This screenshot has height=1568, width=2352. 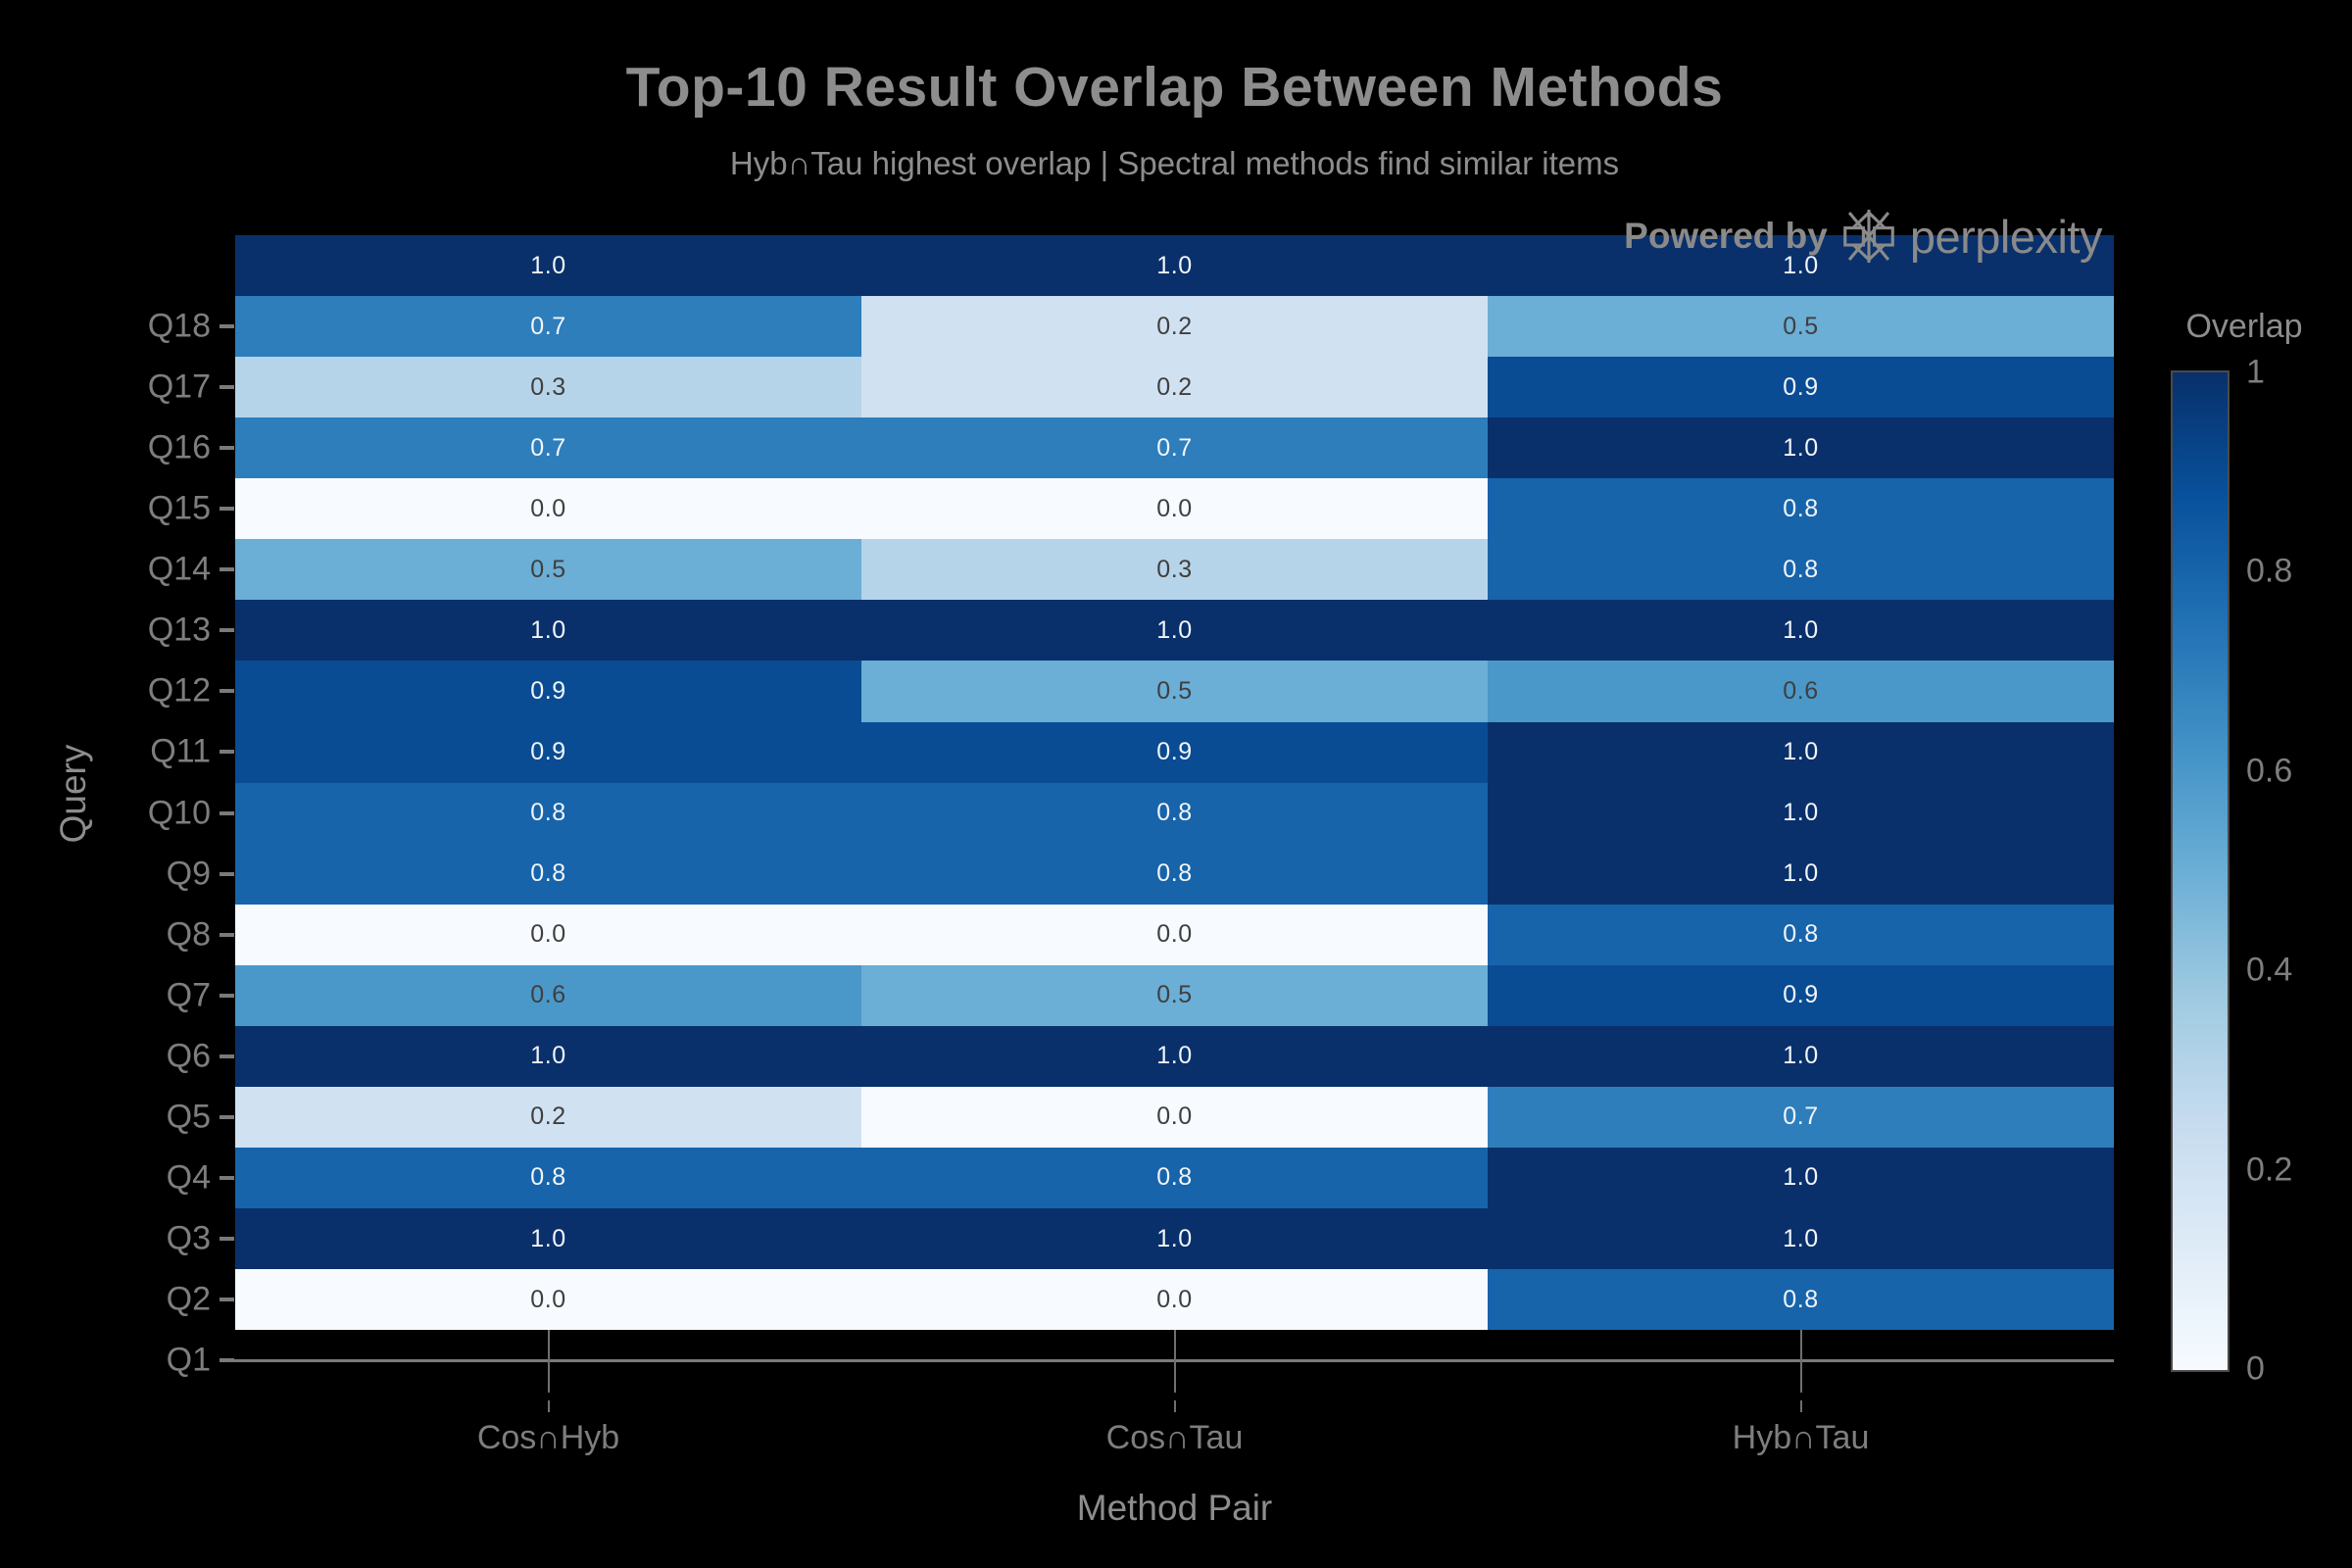 What do you see at coordinates (1863, 236) in the screenshot?
I see `powered-by-attribution: Powered by perplexity` at bounding box center [1863, 236].